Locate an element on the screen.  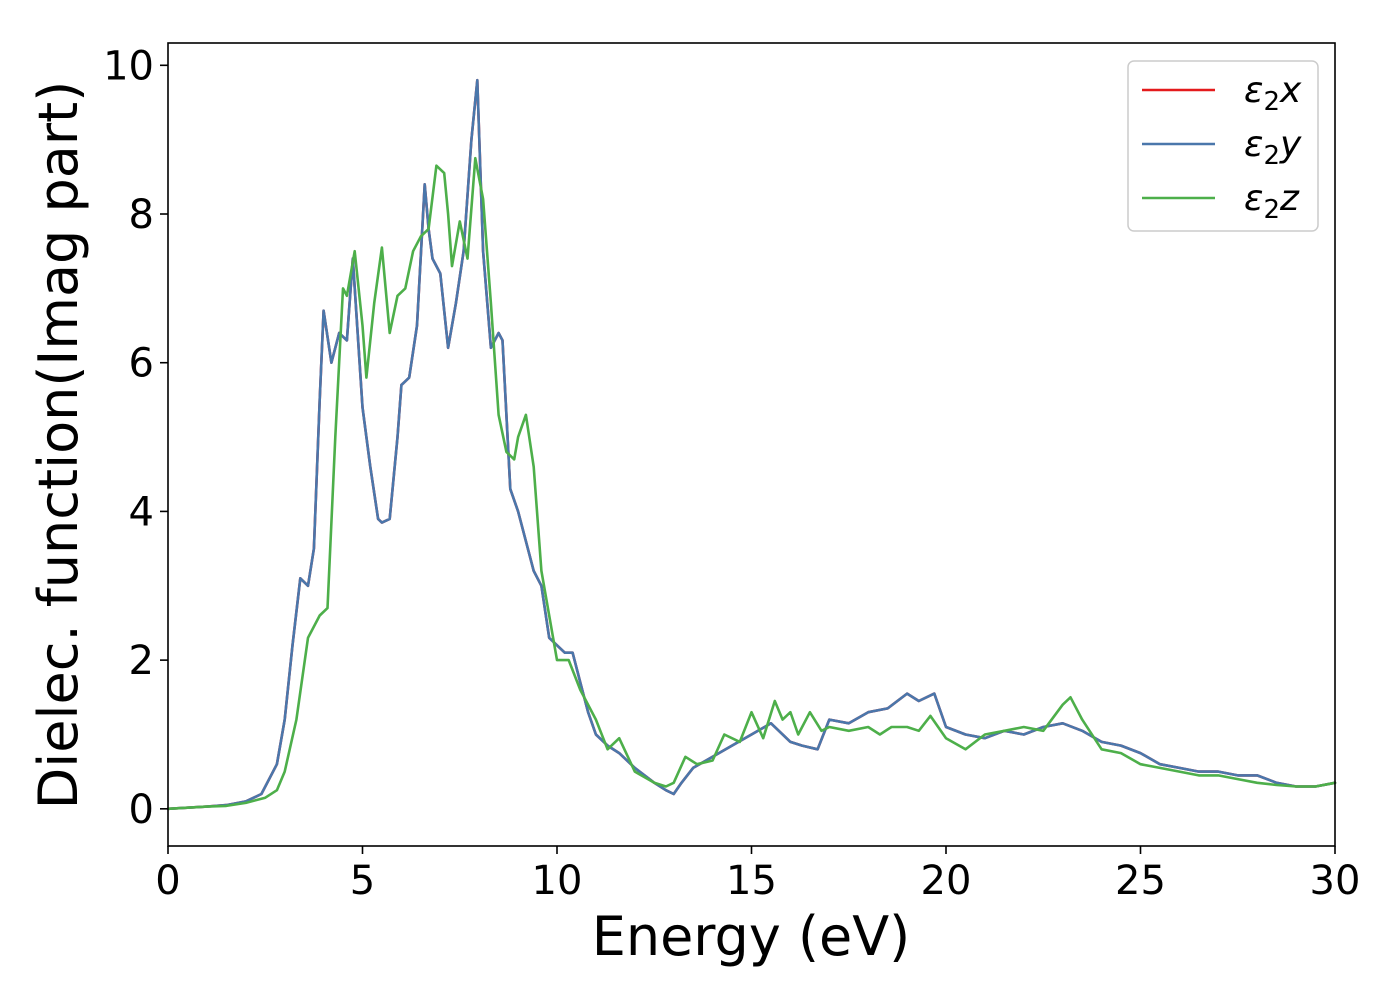
legend-label-y: ε2y is located at coordinates (1273, 147).